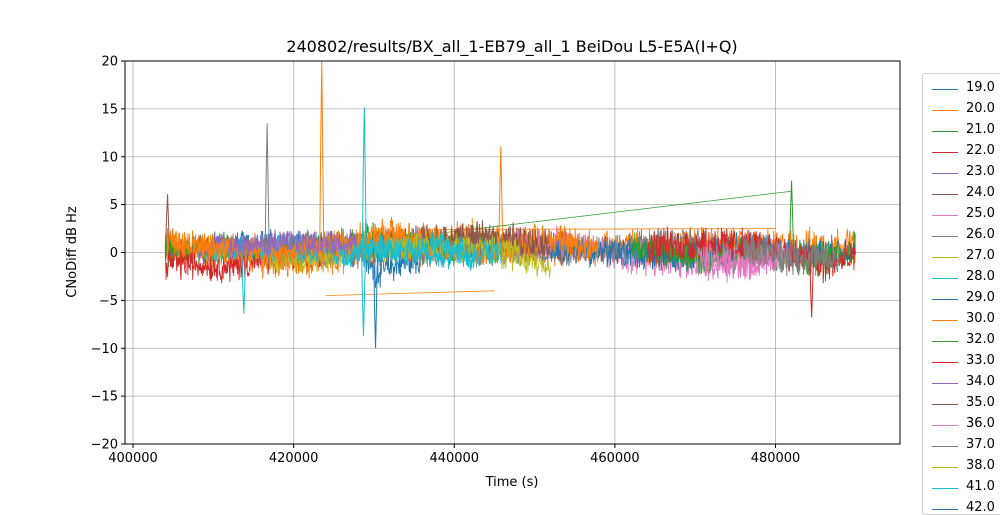 The image size is (1000, 515). Describe the element at coordinates (980, 129) in the screenshot. I see `legend-label: 21.0` at that location.